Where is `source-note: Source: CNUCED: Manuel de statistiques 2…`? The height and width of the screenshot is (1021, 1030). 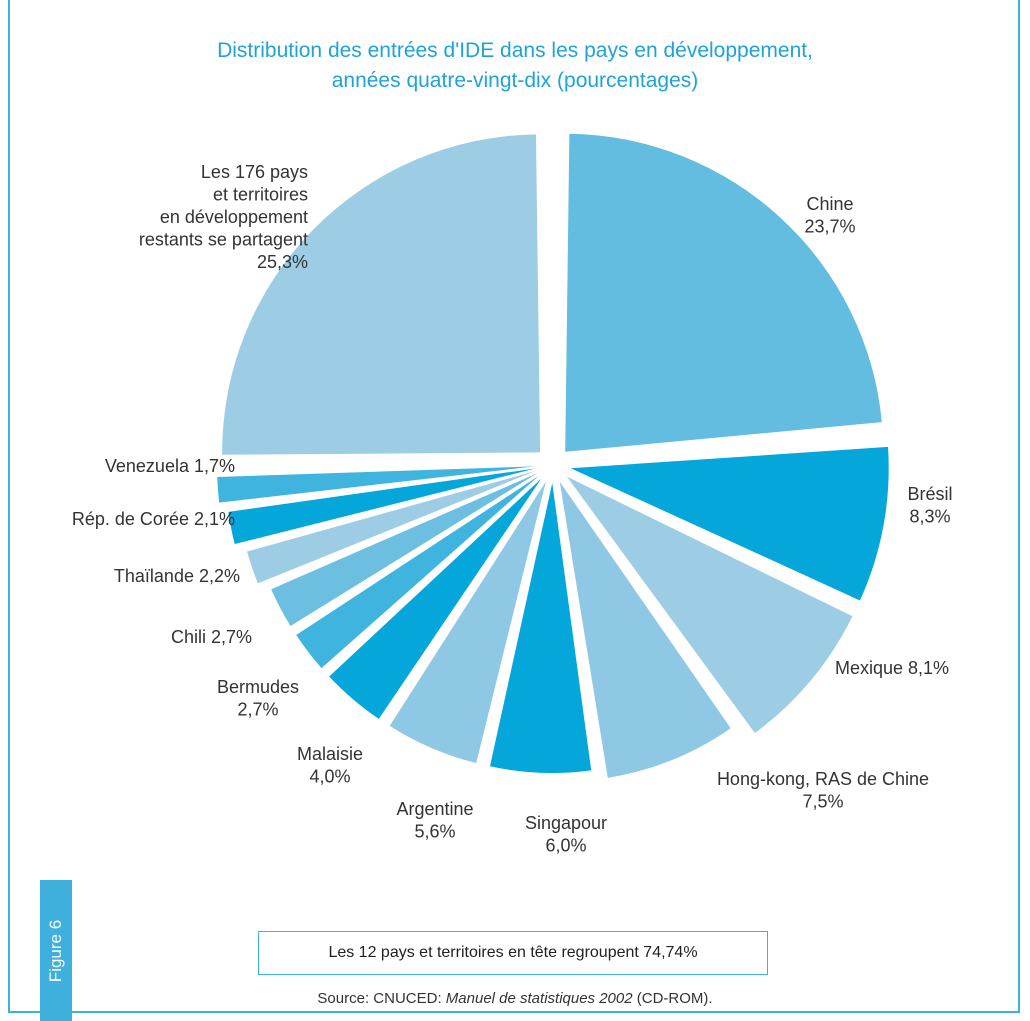
source-note: Source: CNUCED: Manuel de statistiques 2… is located at coordinates (515, 998).